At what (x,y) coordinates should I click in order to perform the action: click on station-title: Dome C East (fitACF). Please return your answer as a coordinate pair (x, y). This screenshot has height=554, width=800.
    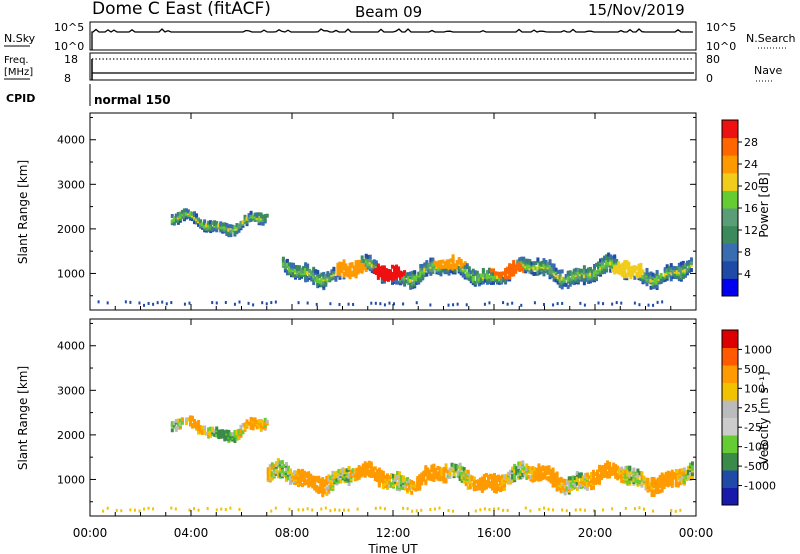
    Looking at the image, I should click on (181, 9).